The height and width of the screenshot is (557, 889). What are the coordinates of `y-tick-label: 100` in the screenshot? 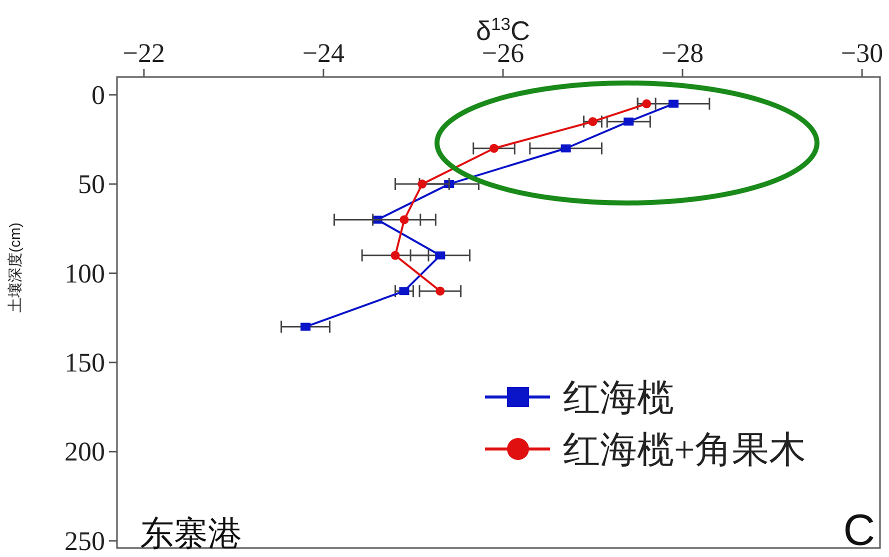 It's located at (84, 273).